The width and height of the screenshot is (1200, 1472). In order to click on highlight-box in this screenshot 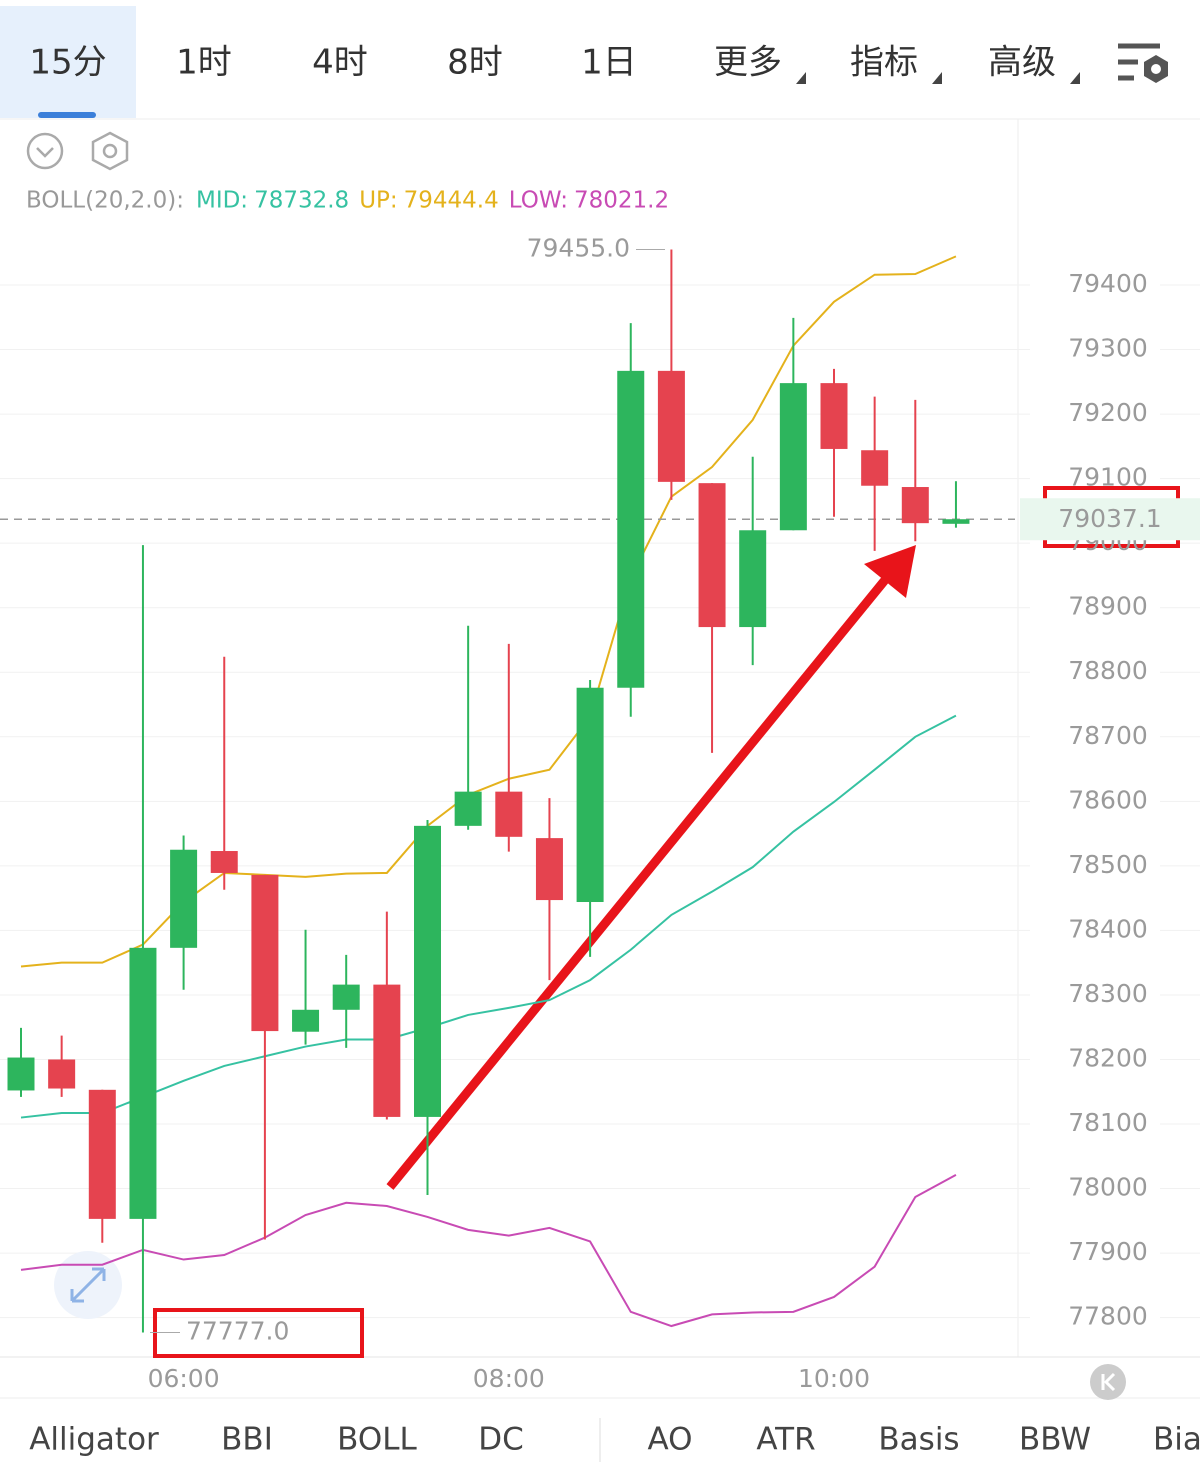, I will do `click(258, 1333)`.